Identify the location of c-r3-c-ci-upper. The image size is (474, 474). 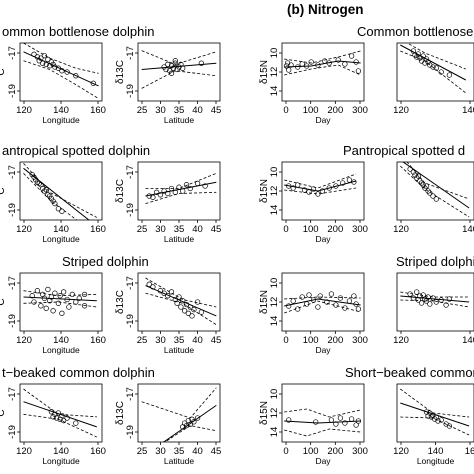
(322, 413).